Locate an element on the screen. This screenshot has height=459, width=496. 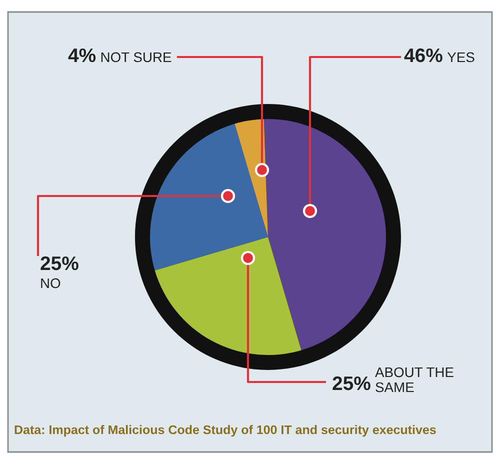
data-label: 46% is located at coordinates (423, 55).